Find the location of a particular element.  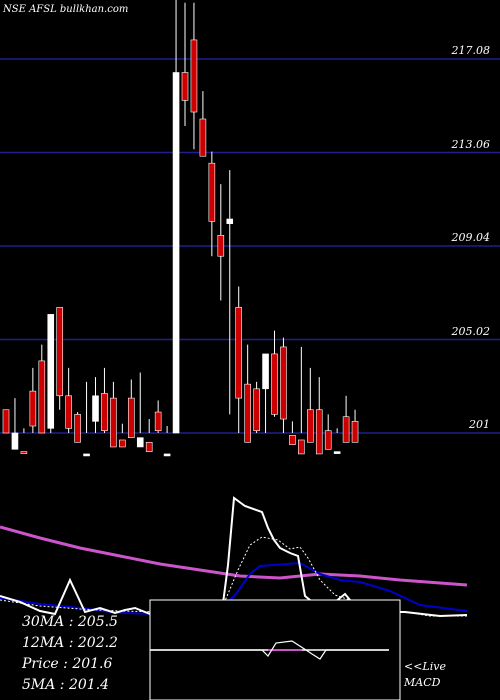

site-title: NSE AFSL bullkhan.com is located at coordinates (66, 9).